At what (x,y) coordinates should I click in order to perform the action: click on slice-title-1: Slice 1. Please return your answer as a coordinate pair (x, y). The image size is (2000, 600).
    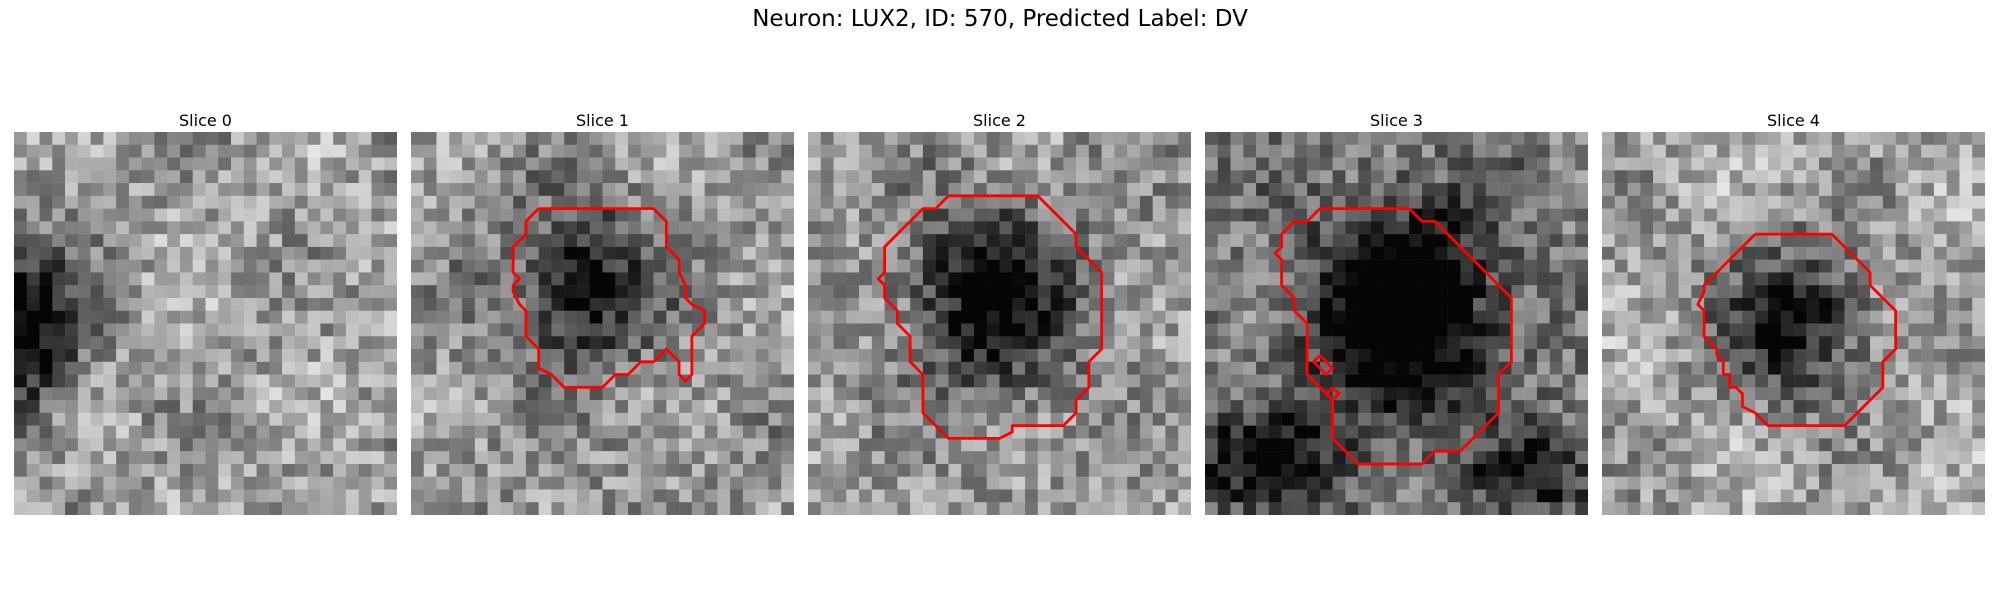
    Looking at the image, I should click on (602, 120).